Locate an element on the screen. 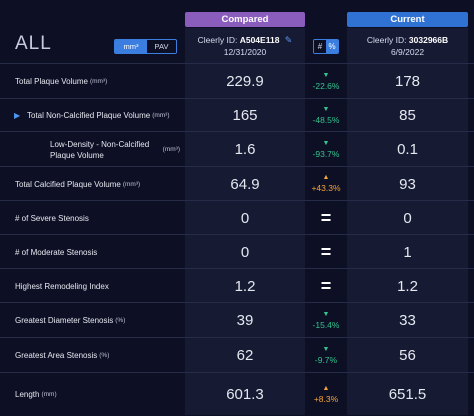 The height and width of the screenshot is (416, 474). percent-change: -22.6% is located at coordinates (326, 85).